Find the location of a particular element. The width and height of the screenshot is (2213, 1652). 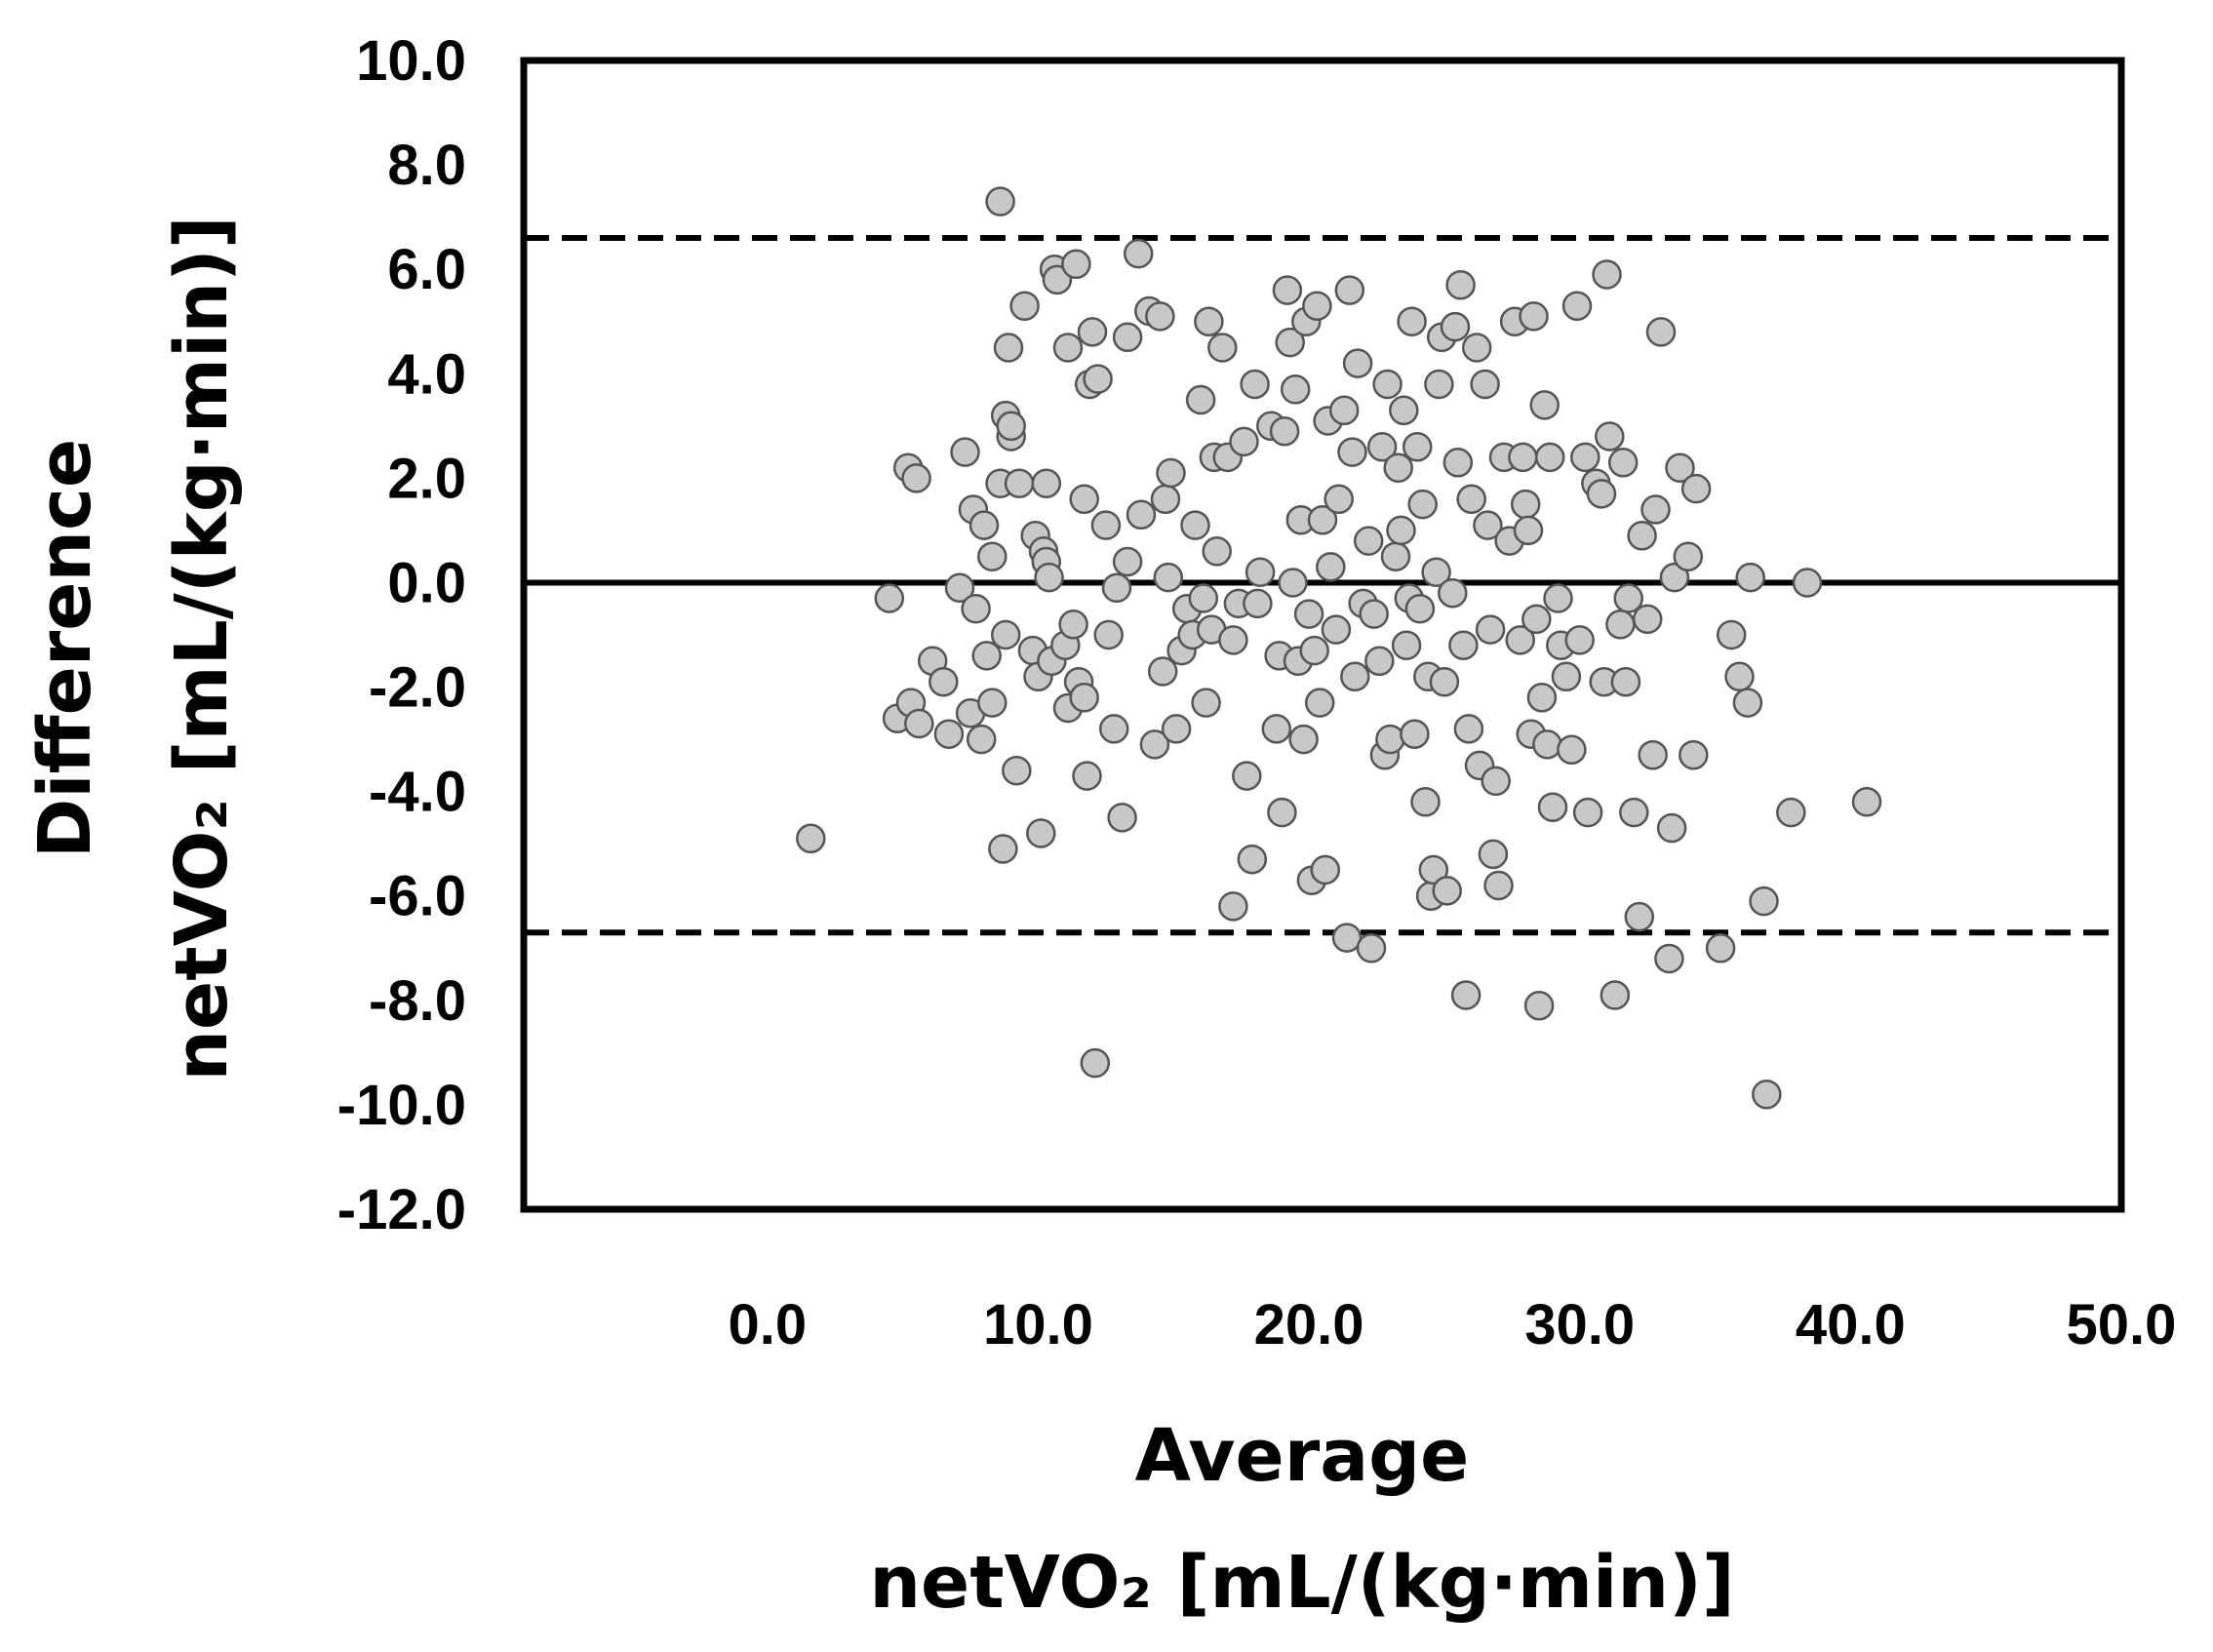

y-axis-title-line2: netVO₂ [mL/(kg·min)] is located at coordinates (202, 648).